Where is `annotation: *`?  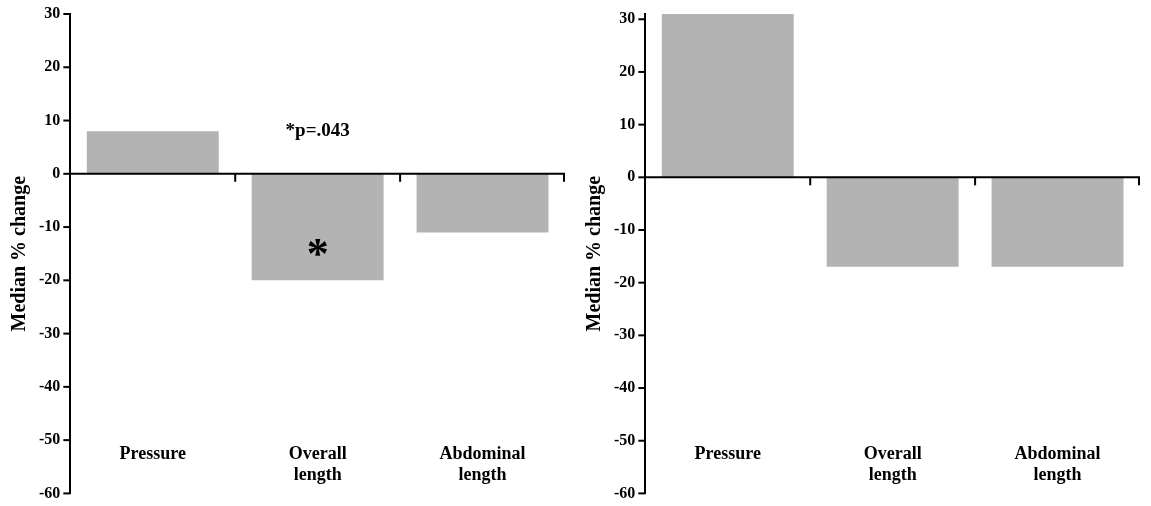
annotation: * is located at coordinates (317, 254).